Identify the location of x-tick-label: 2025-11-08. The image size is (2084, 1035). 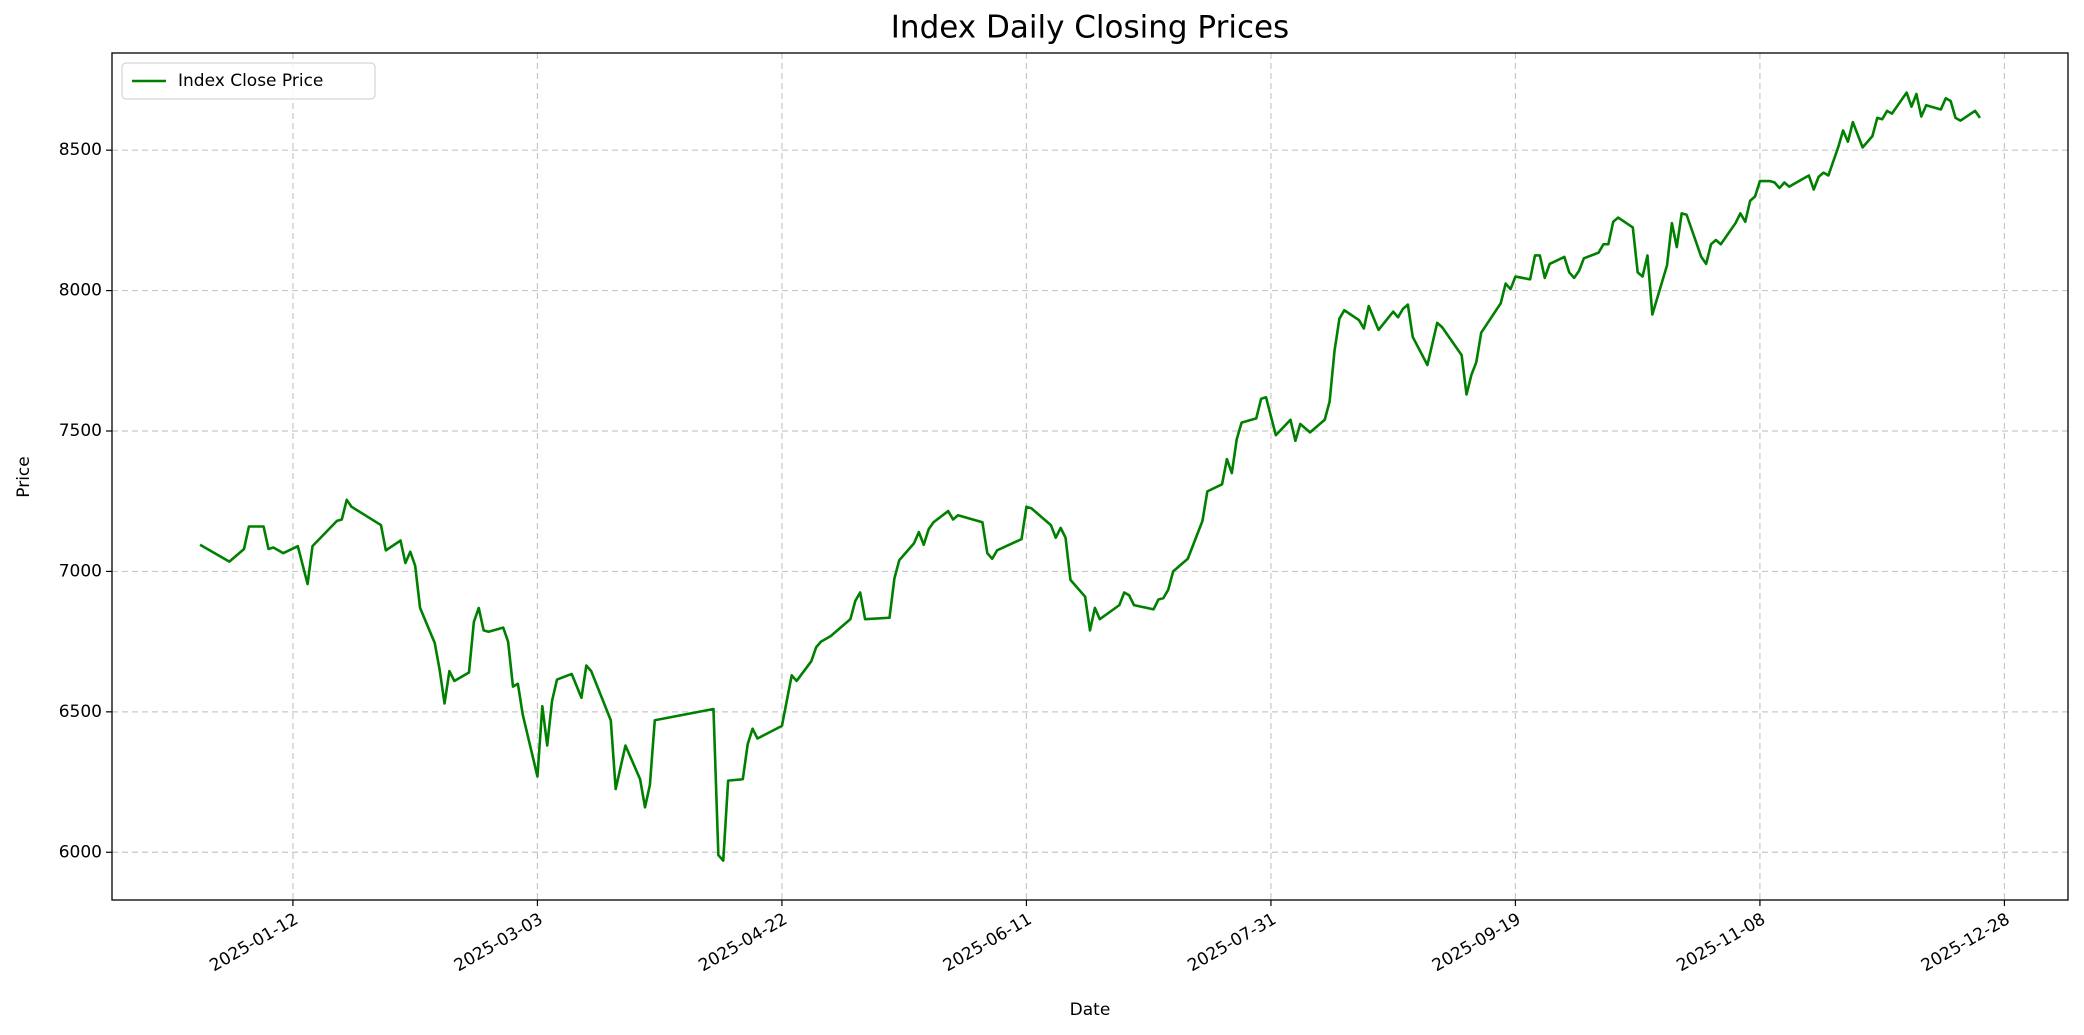
(1721, 942).